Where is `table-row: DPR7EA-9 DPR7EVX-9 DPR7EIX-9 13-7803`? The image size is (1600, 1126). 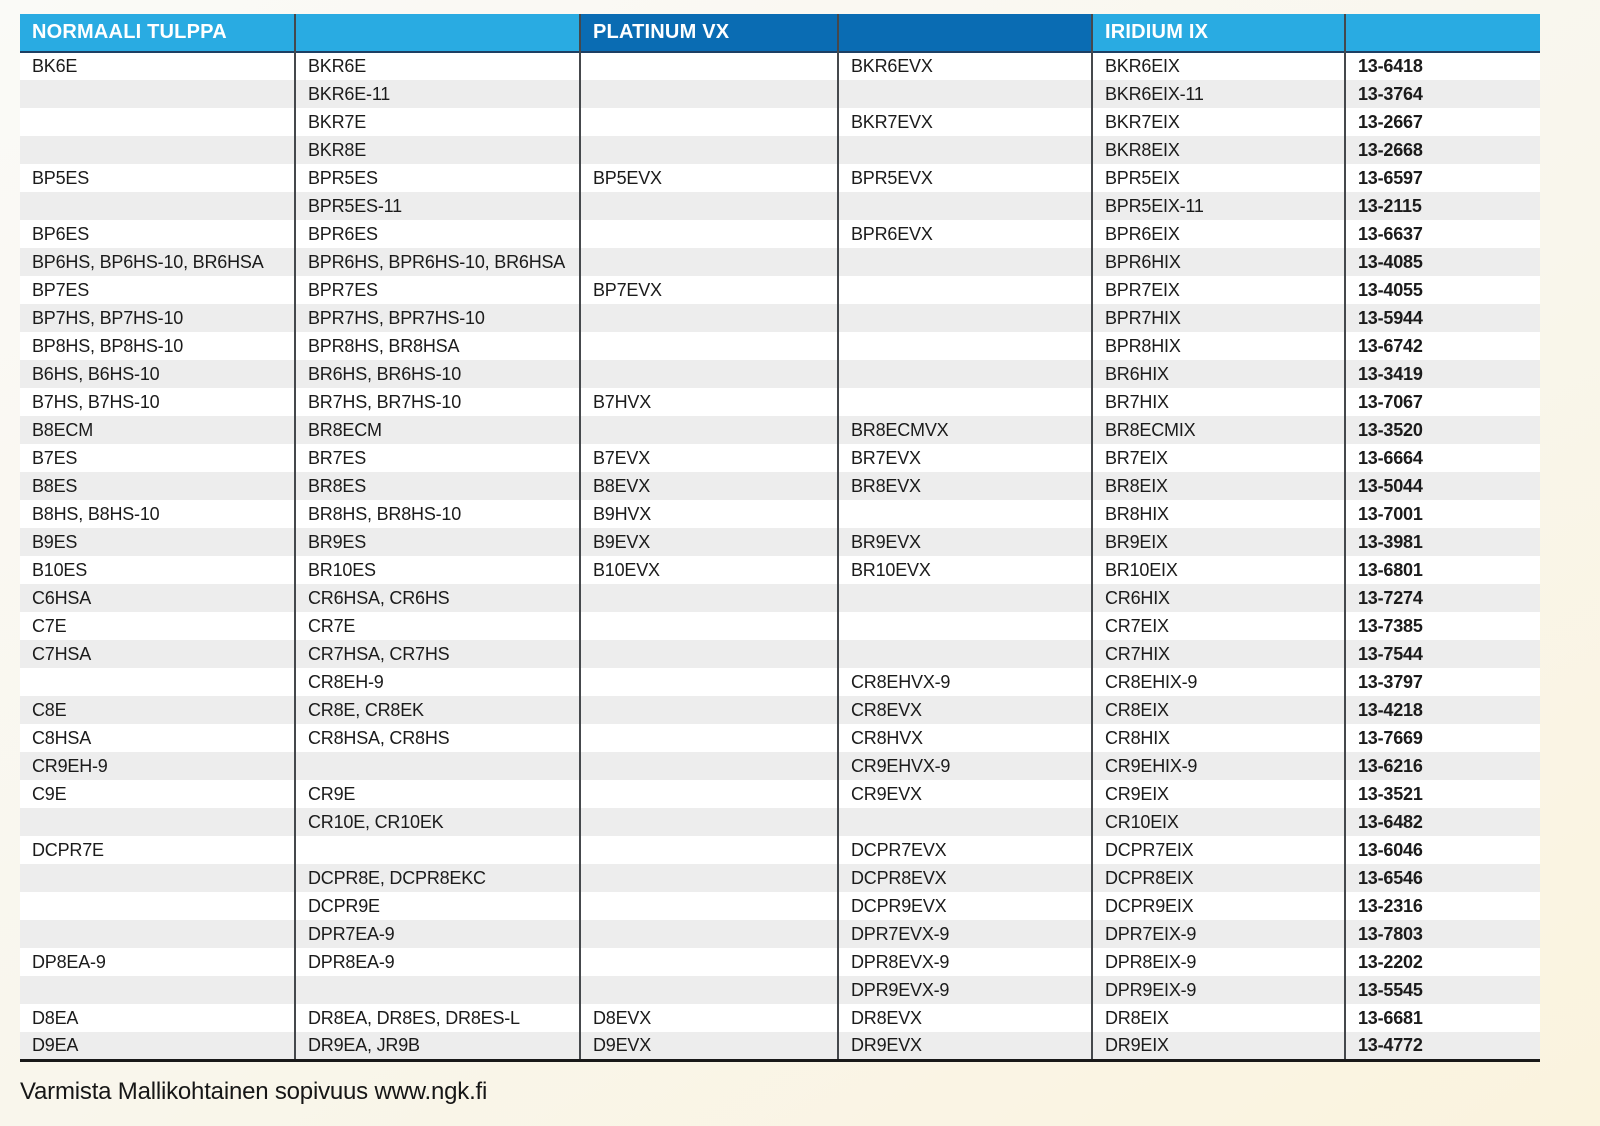
table-row: DPR7EA-9 DPR7EVX-9 DPR7EIX-9 13-7803 is located at coordinates (780, 934).